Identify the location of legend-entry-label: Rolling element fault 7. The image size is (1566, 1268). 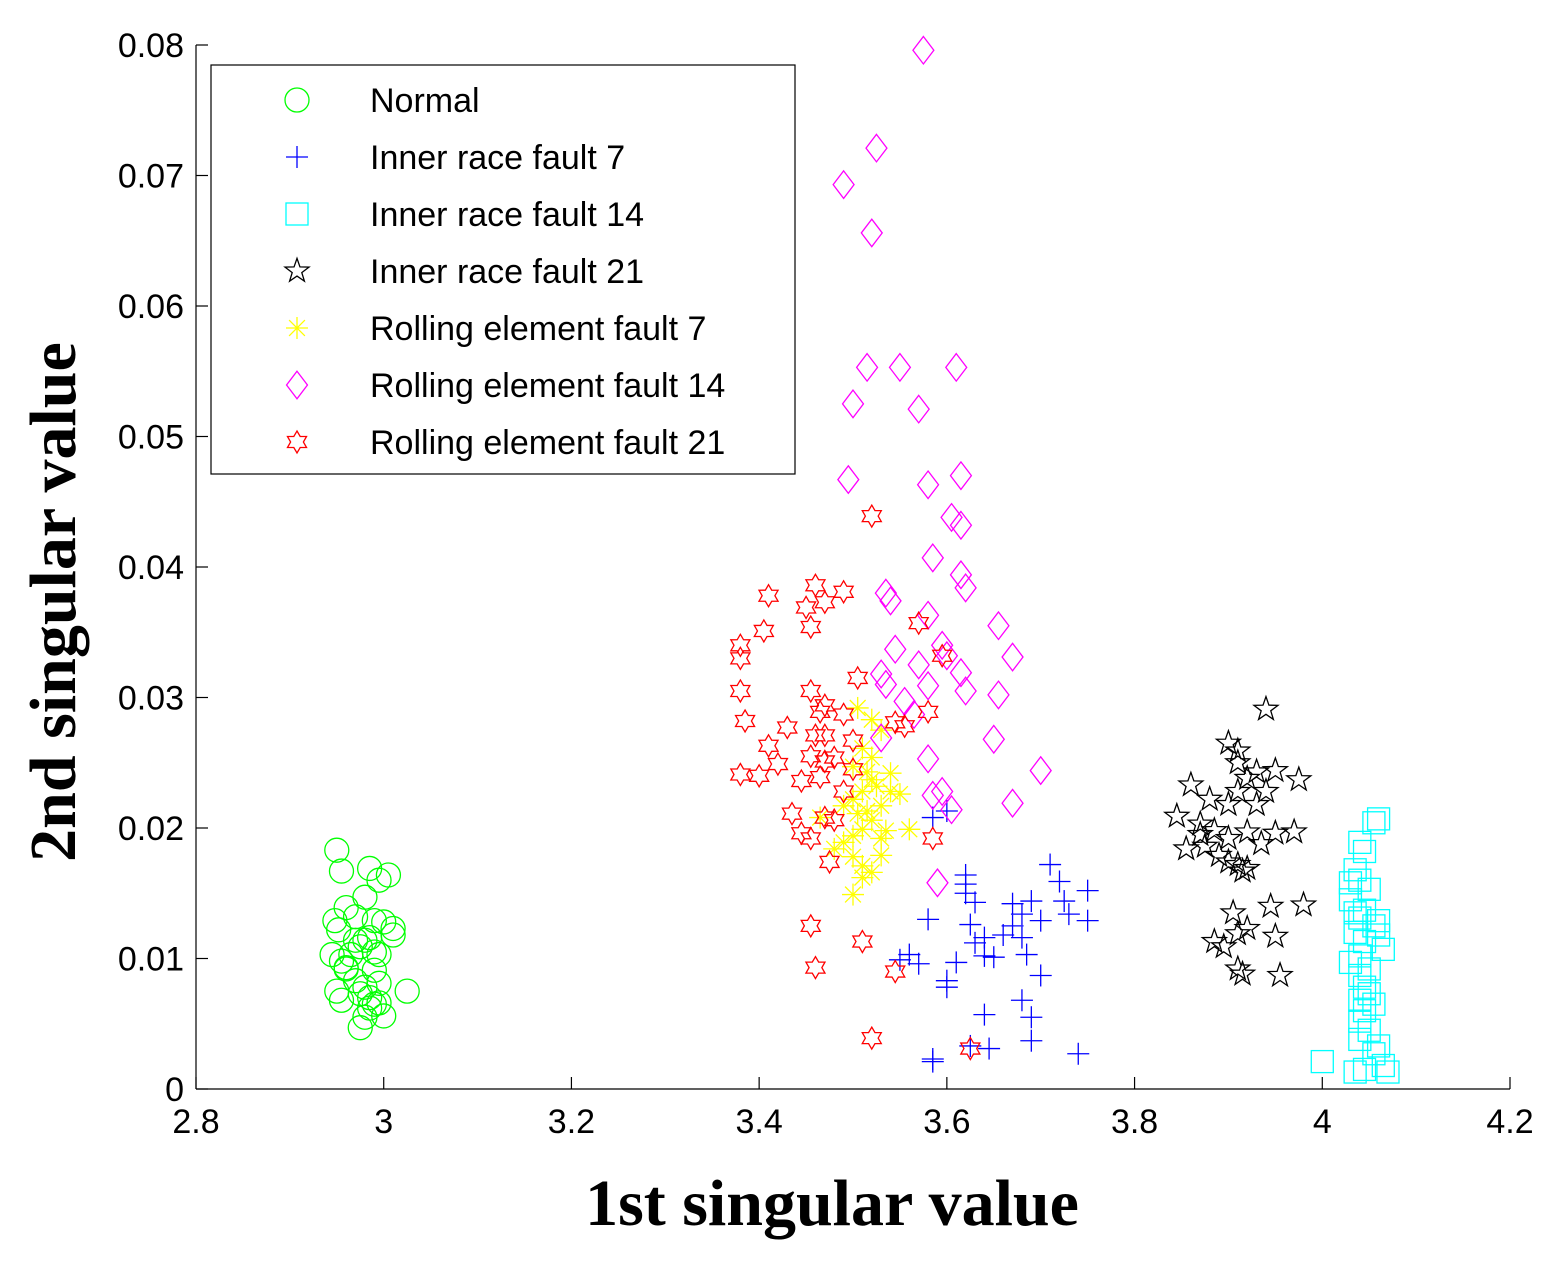
(538, 329).